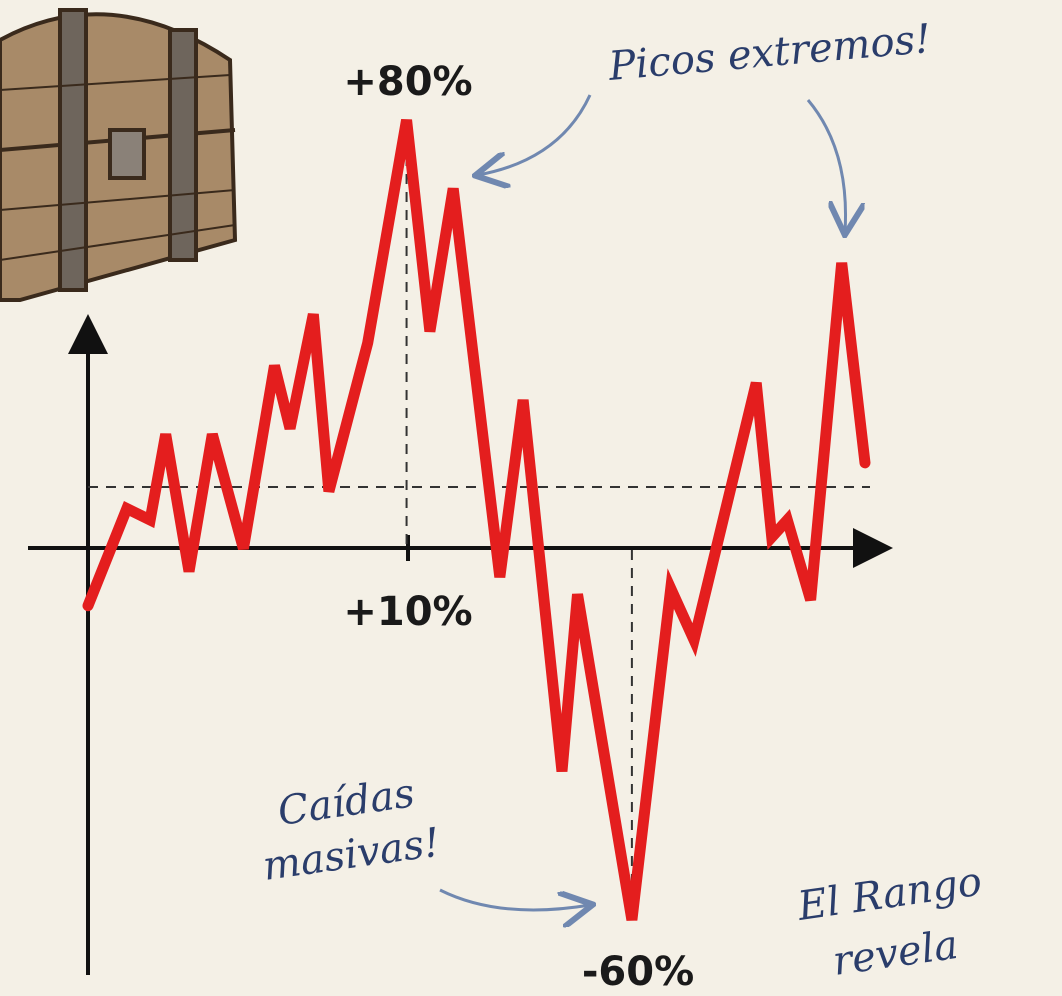  I want to click on peak-label: +80%, so click(407, 82).